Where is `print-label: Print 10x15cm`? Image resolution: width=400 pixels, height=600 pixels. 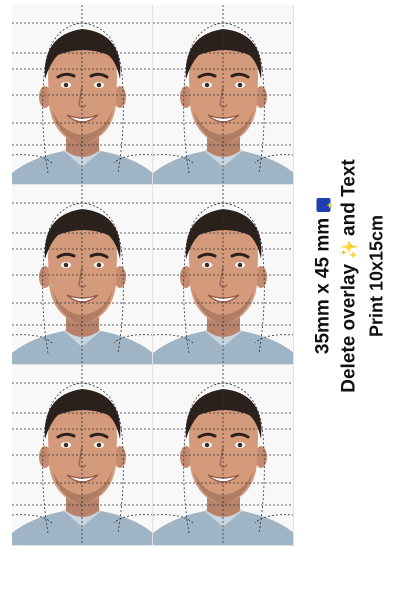
print-label: Print 10x15cm is located at coordinates (376, 275).